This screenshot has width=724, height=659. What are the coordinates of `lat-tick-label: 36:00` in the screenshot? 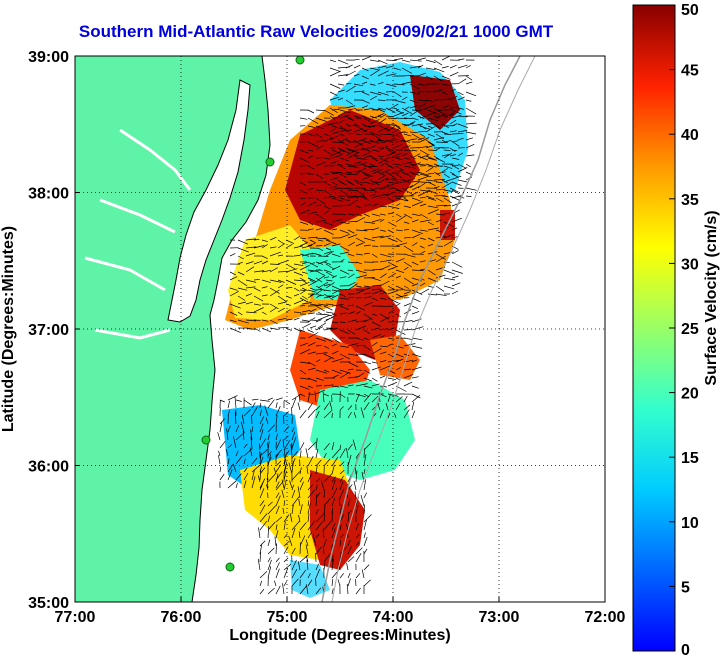 It's located at (48, 467).